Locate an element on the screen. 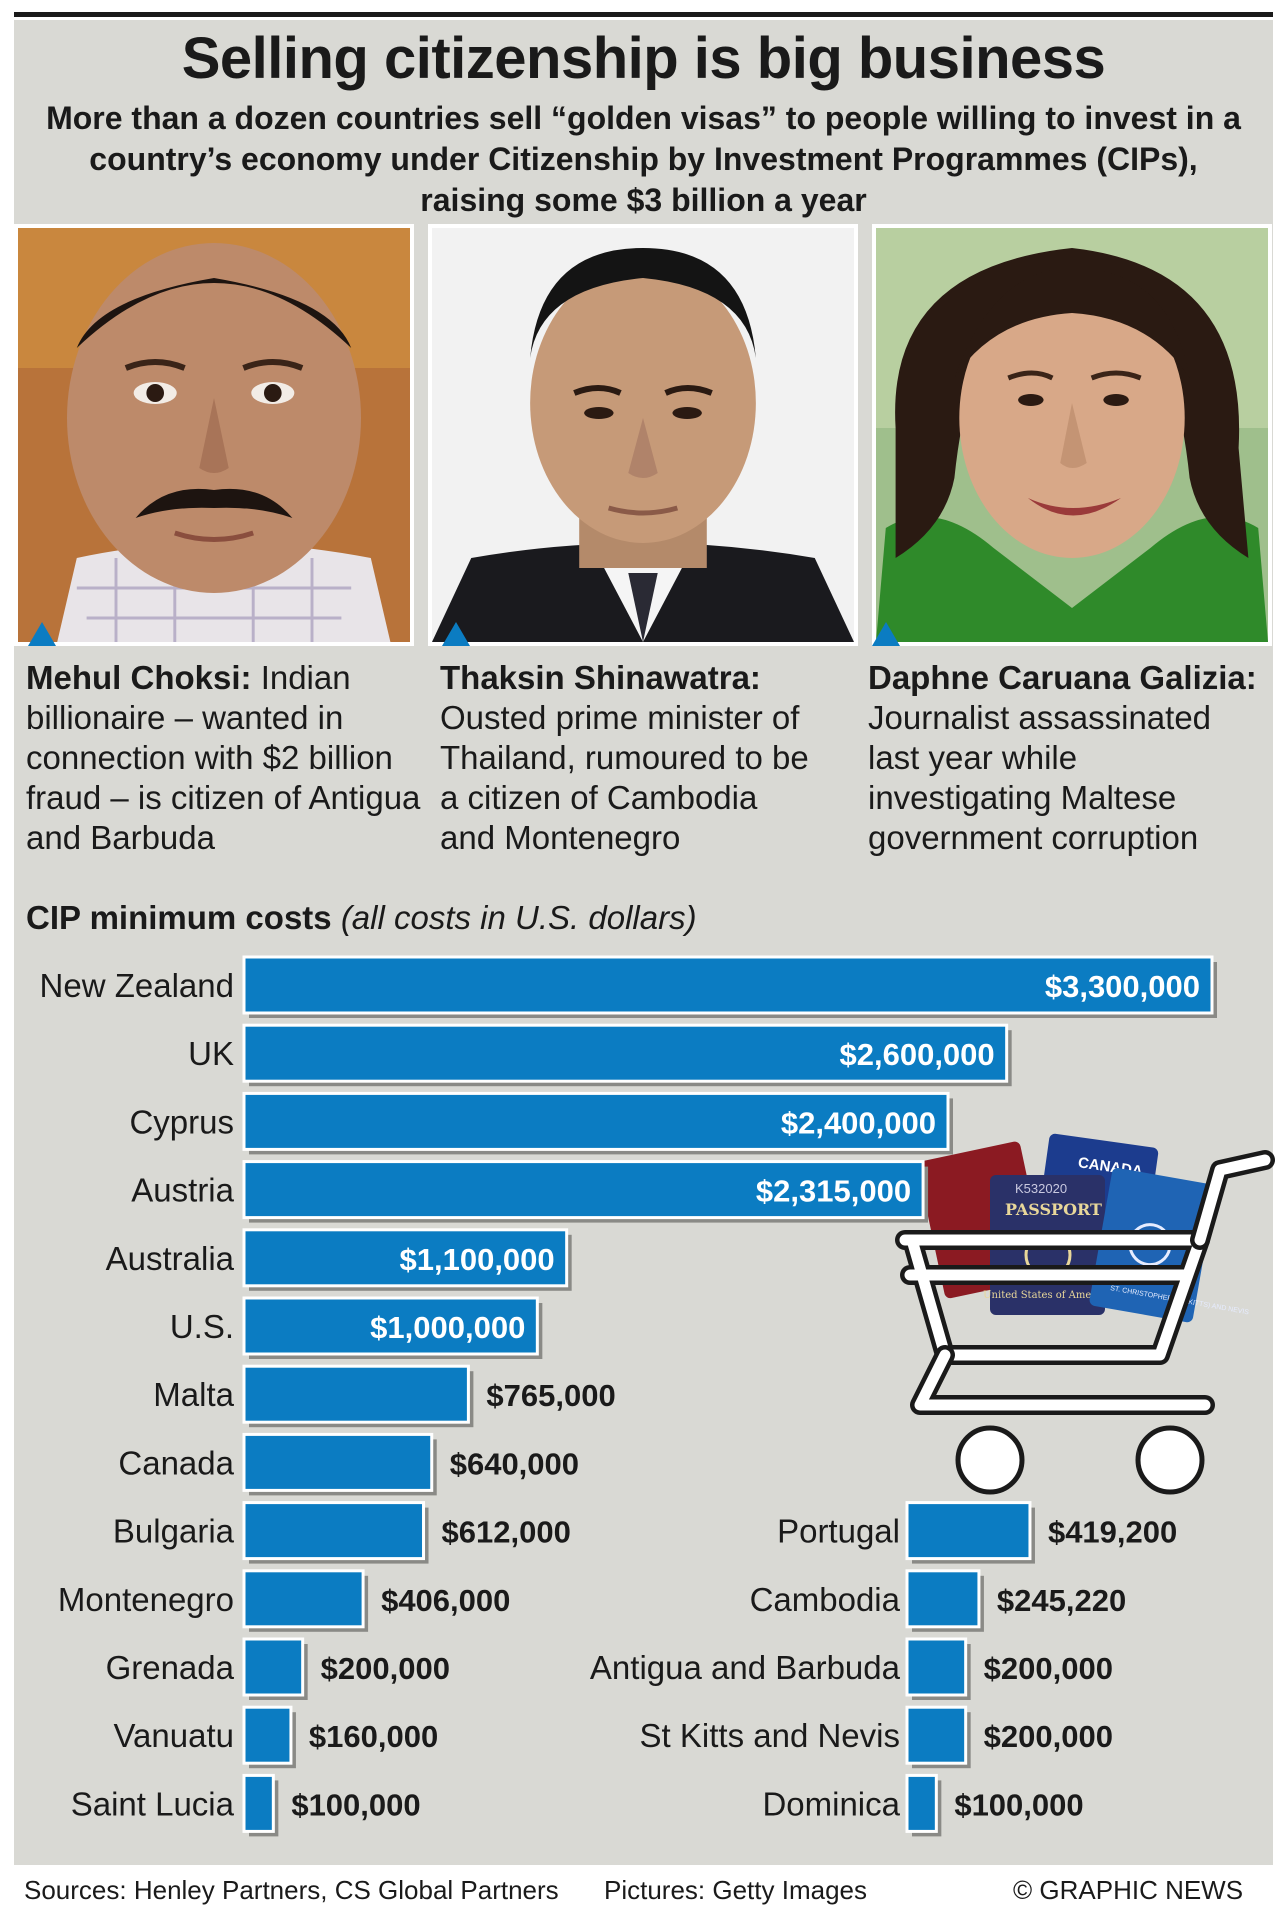 This screenshot has width=1287, height=1913. category-label: Montenegro is located at coordinates (146, 1599).